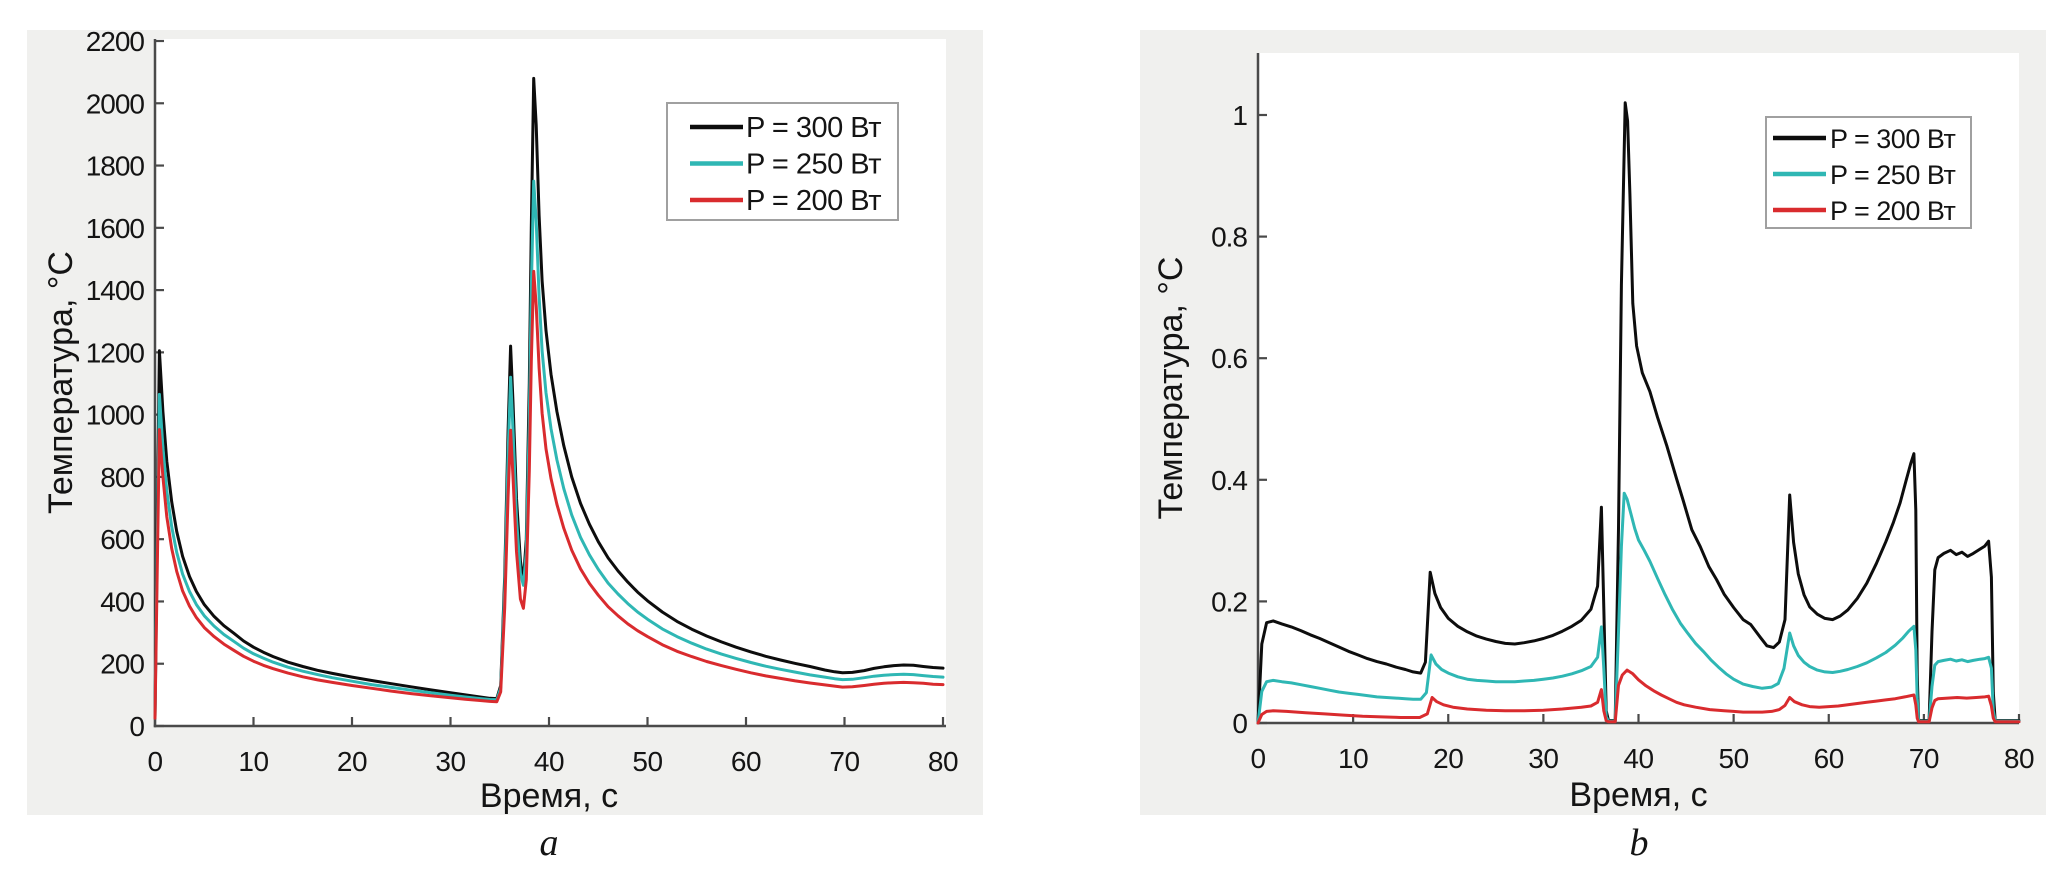 The width and height of the screenshot is (2052, 878). I want to click on y-tick-label: 200, so click(122, 664).